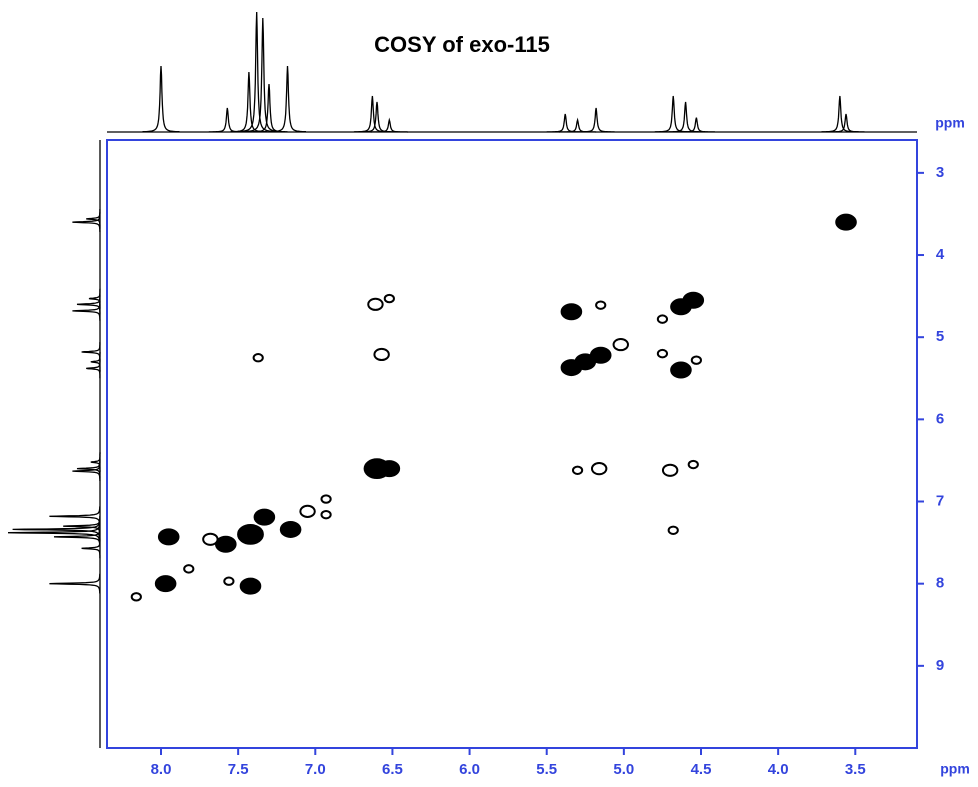 The height and width of the screenshot is (787, 978). Describe the element at coordinates (238, 769) in the screenshot. I see `x-tick-label: 7.5` at that location.